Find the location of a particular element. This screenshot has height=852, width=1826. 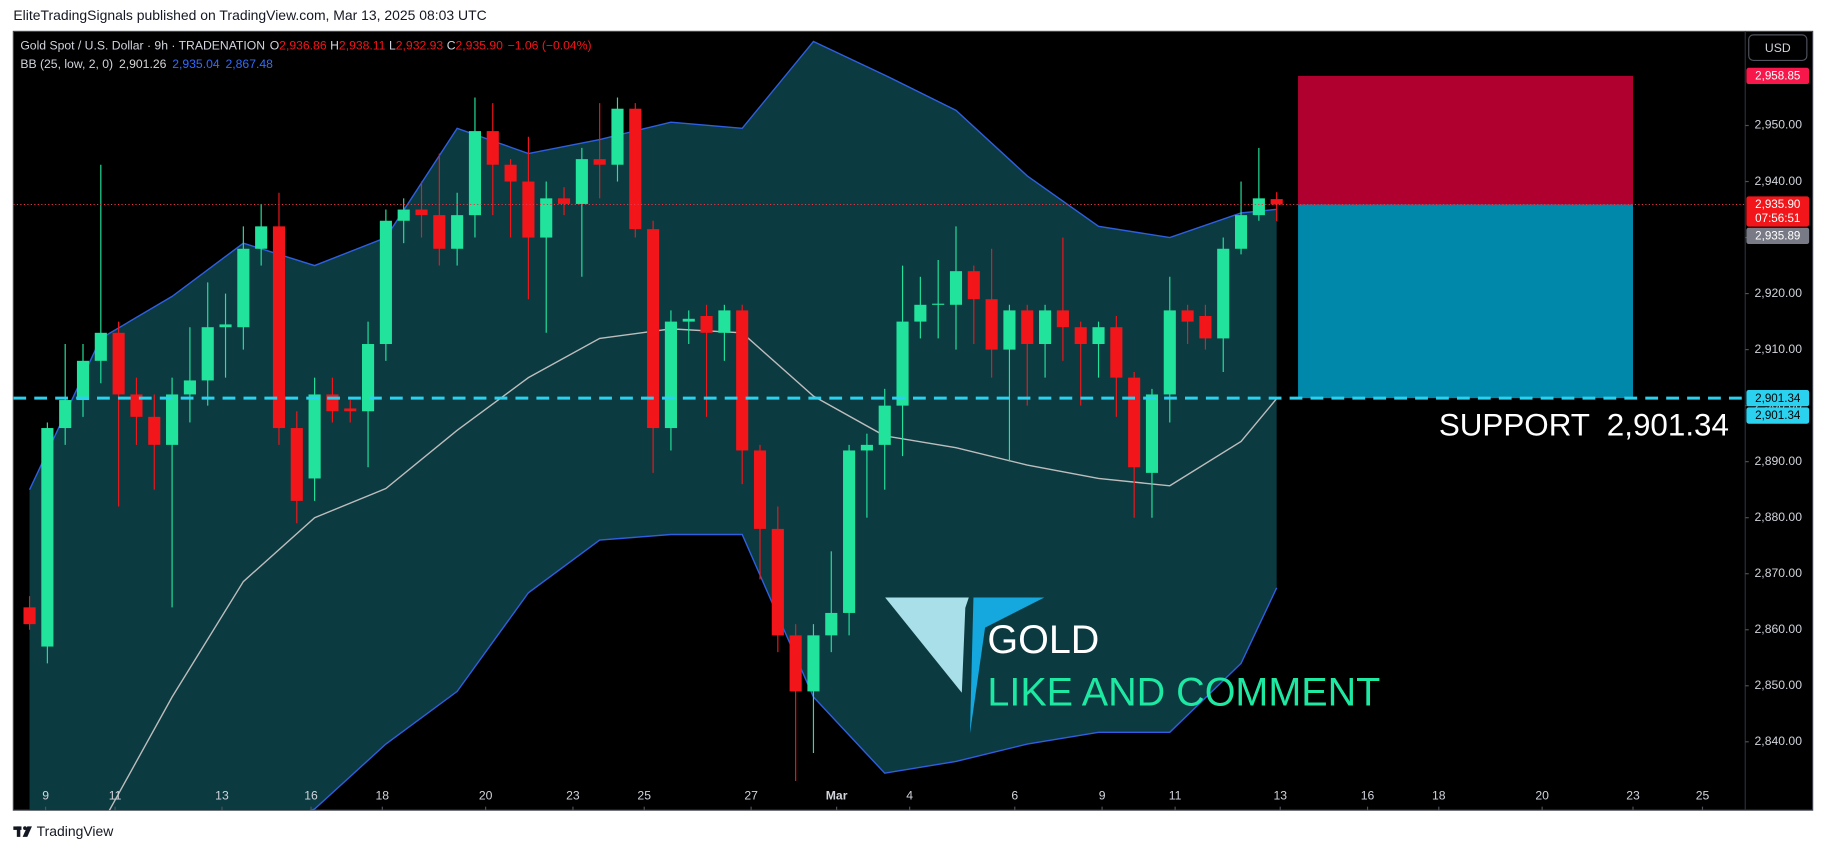

x-tick-label: 9 is located at coordinates (1102, 795).